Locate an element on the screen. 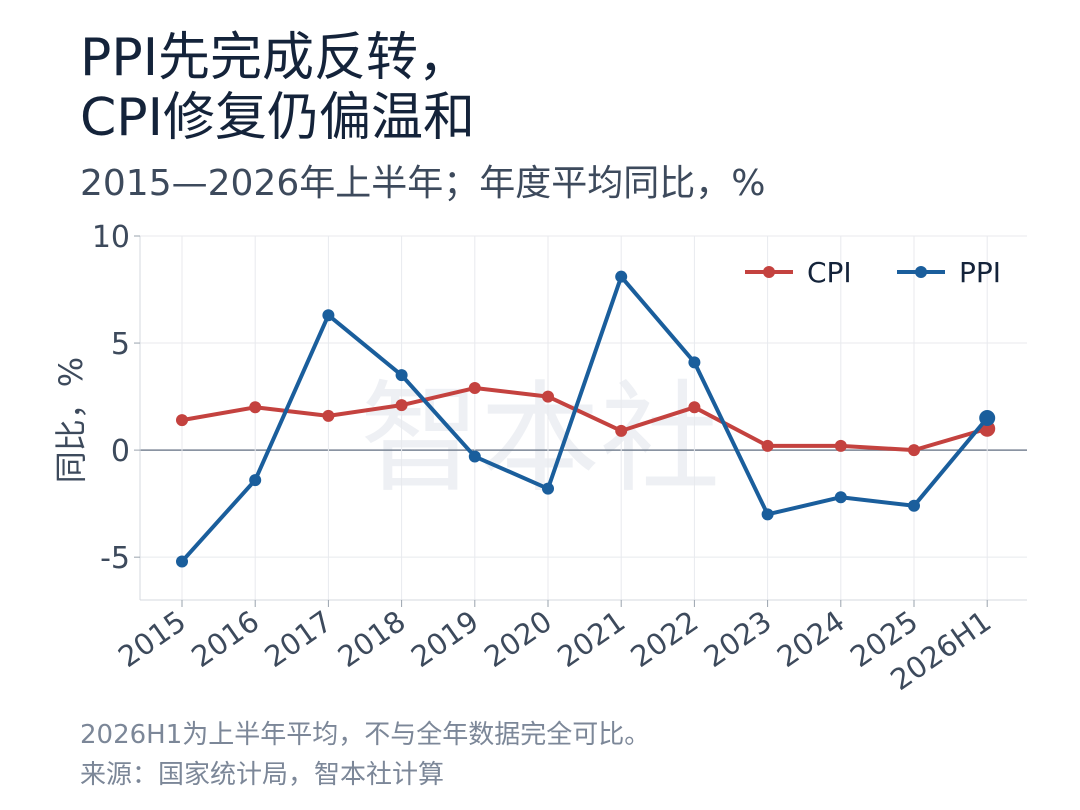 This screenshot has width=1080, height=810. series-line-cpi is located at coordinates (585, 419).